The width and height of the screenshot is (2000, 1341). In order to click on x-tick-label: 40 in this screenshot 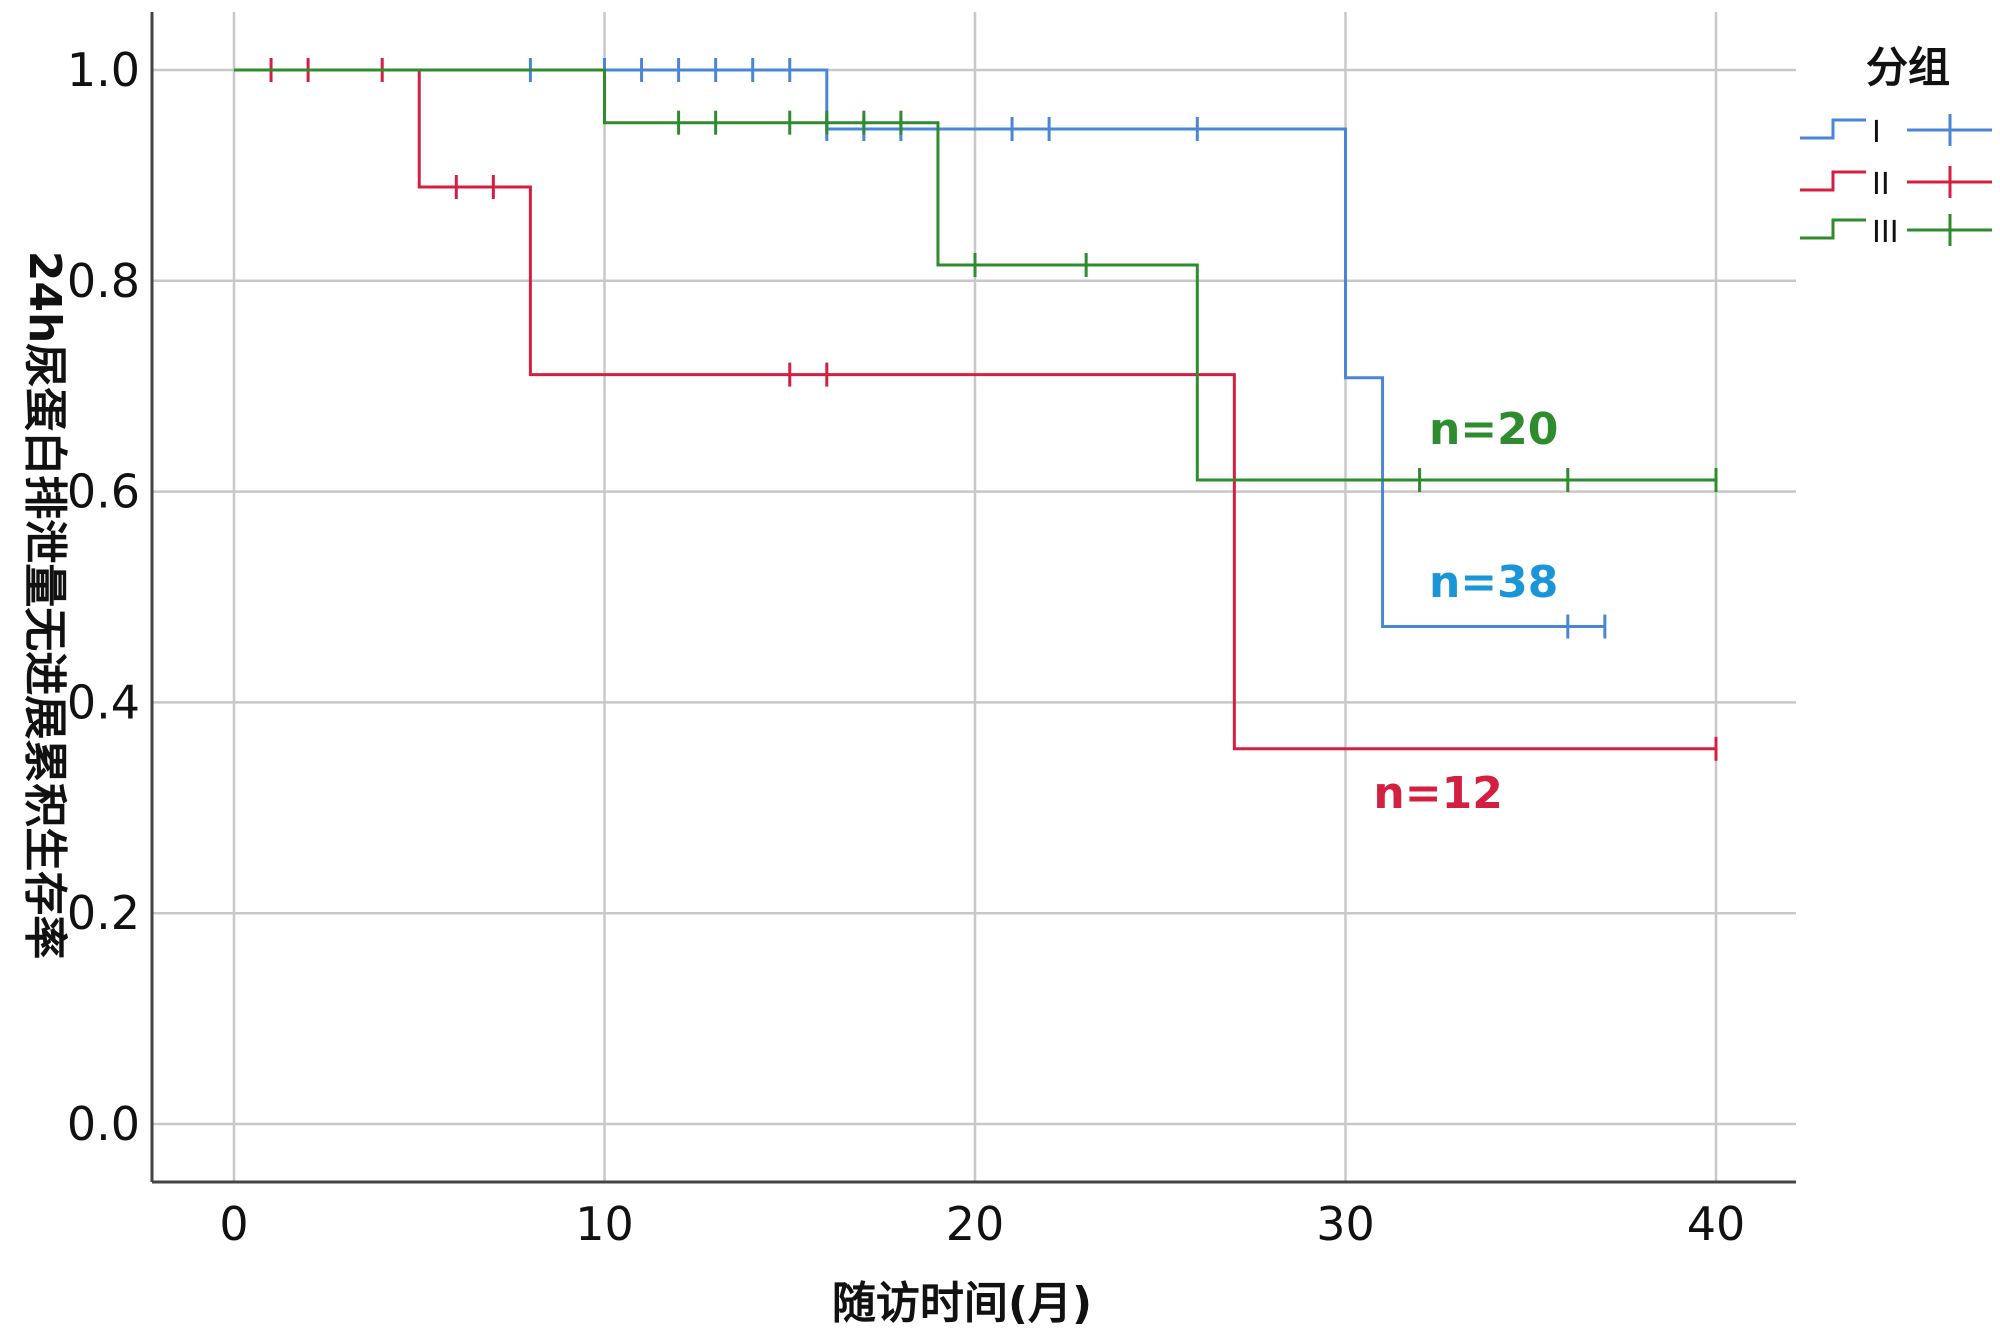, I will do `click(1716, 1224)`.